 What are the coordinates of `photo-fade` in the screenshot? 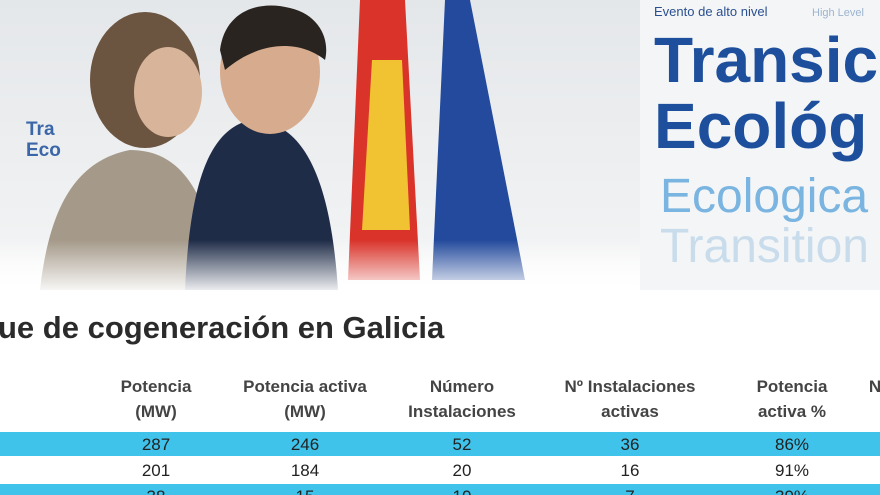 It's located at (320, 267).